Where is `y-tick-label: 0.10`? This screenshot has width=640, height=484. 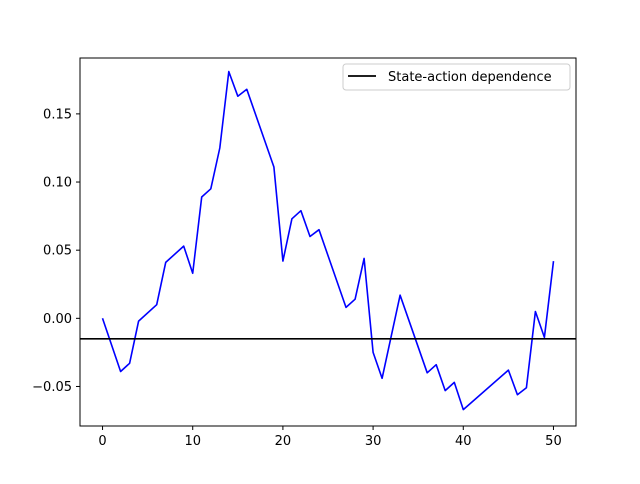
y-tick-label: 0.10 is located at coordinates (57, 183).